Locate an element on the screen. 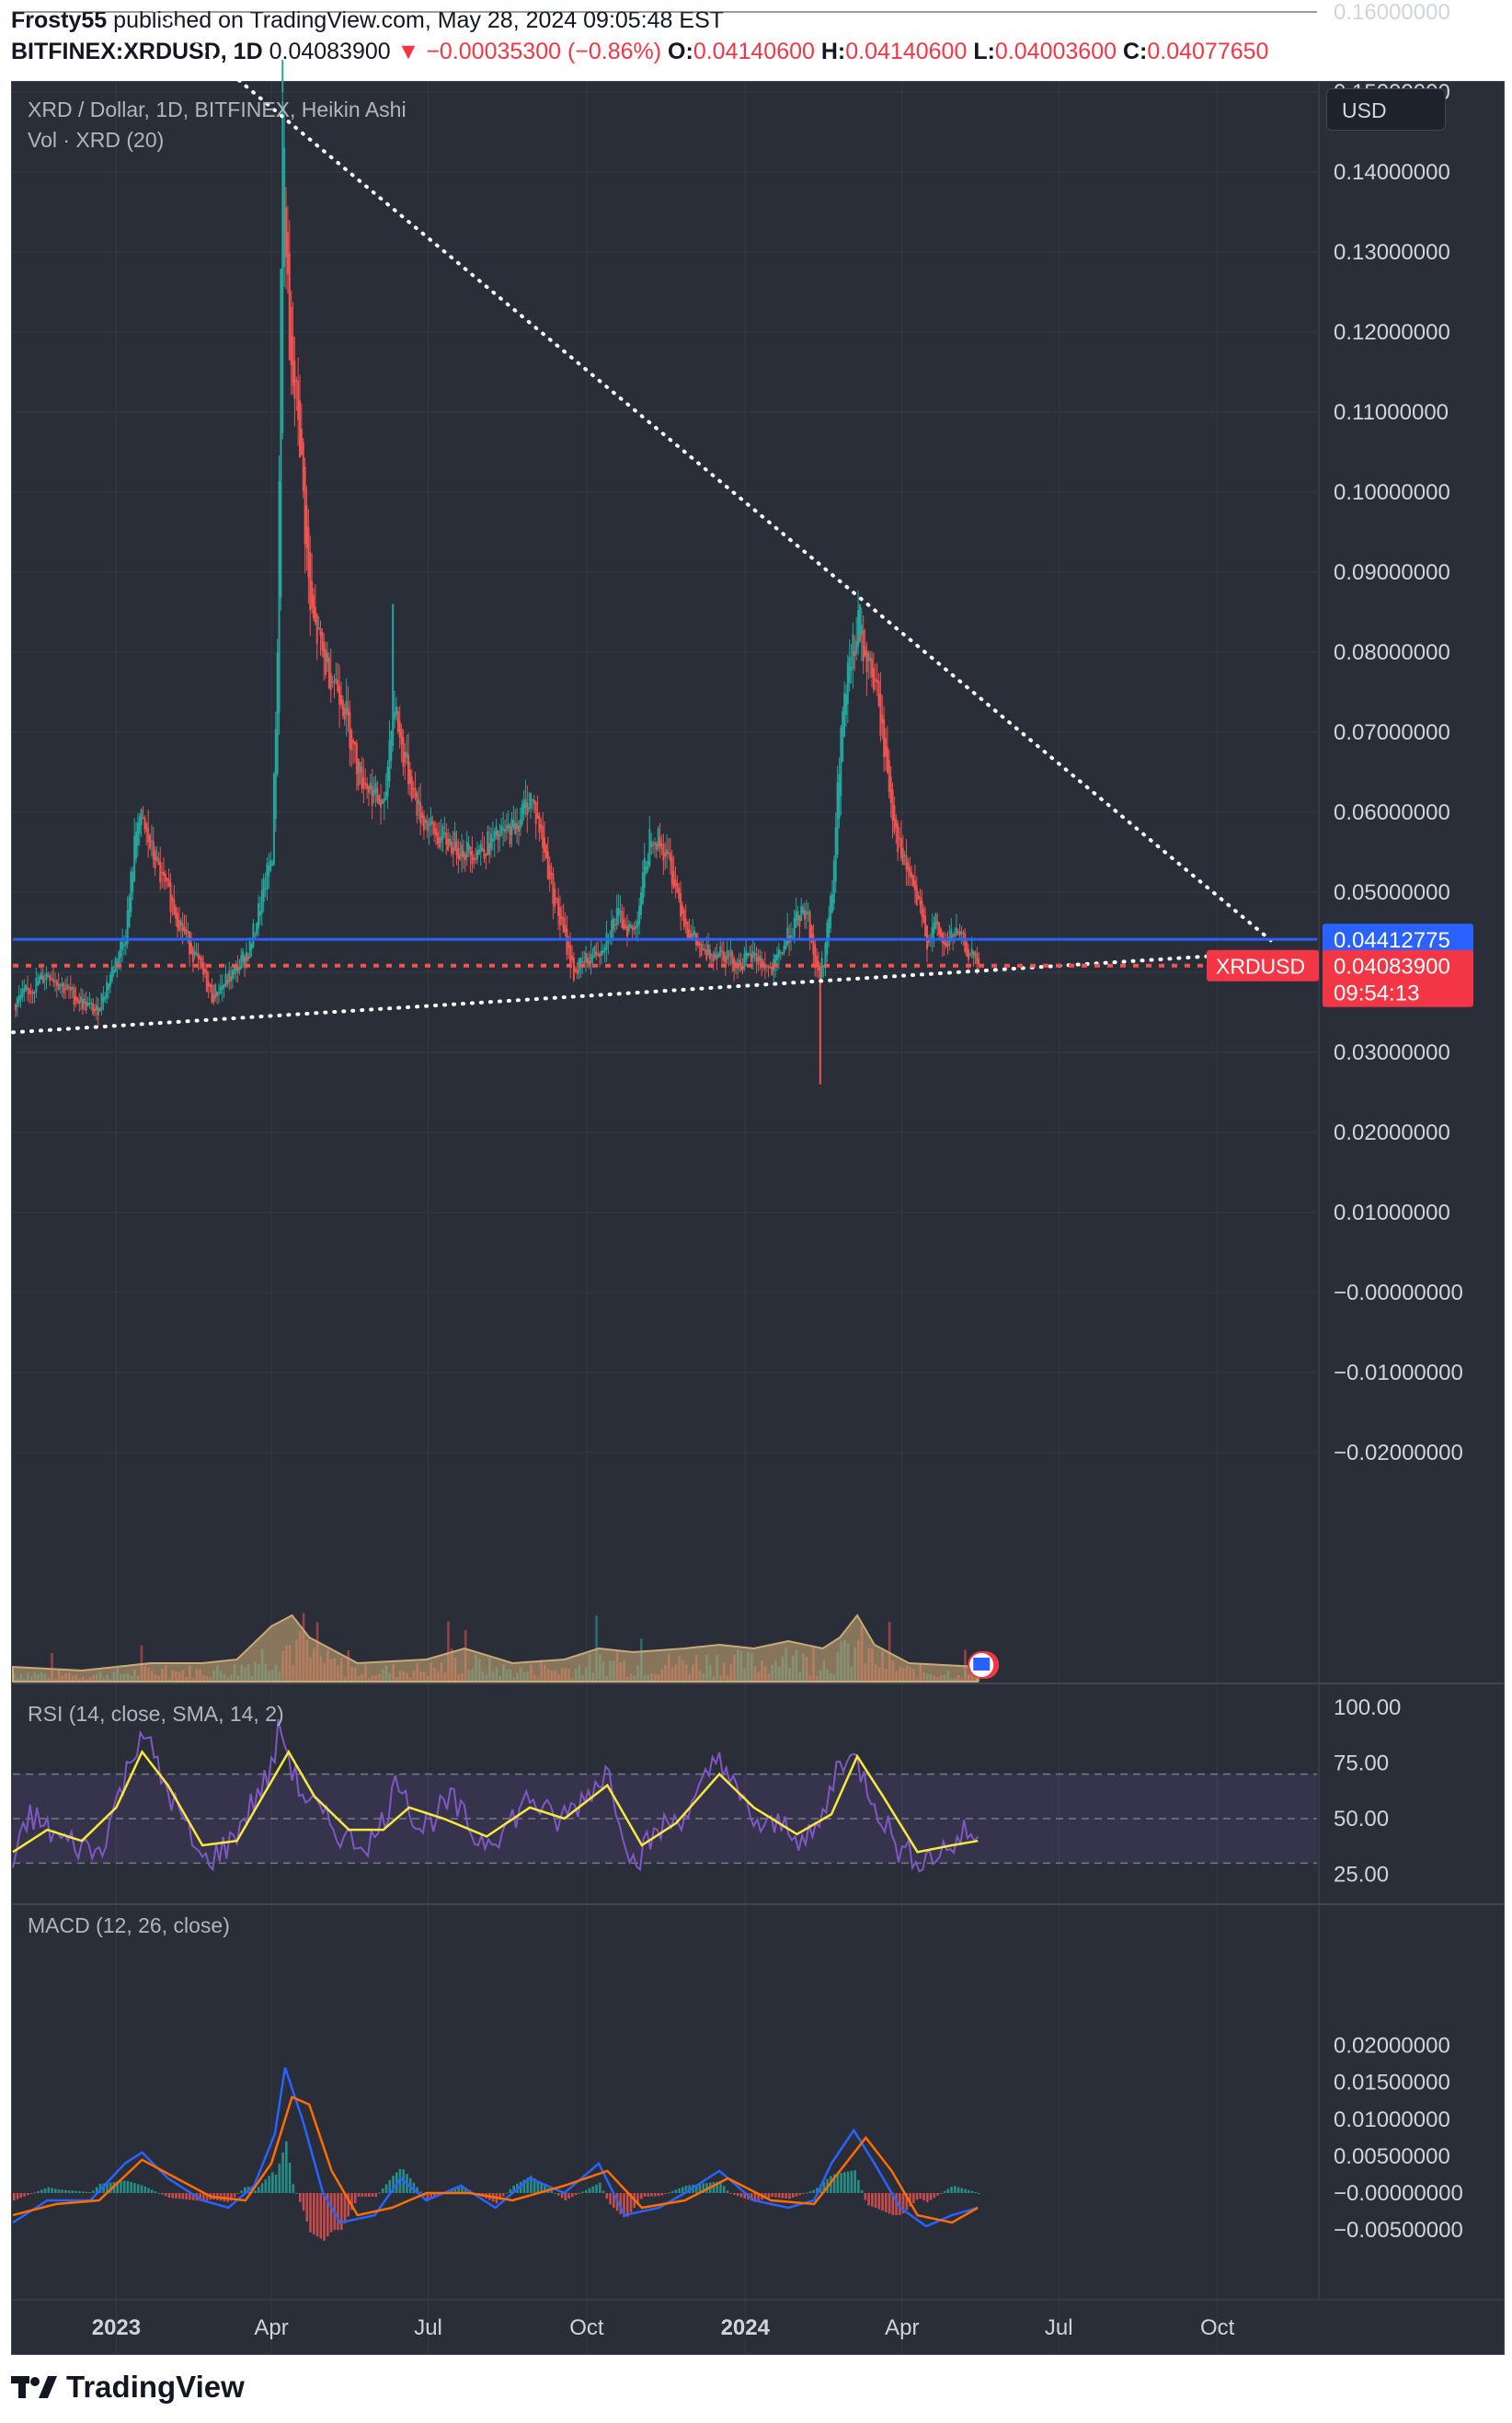  price-legend-title: XRD / Dollar, 1D, BITFINEX, Heikin Ashi is located at coordinates (217, 109).